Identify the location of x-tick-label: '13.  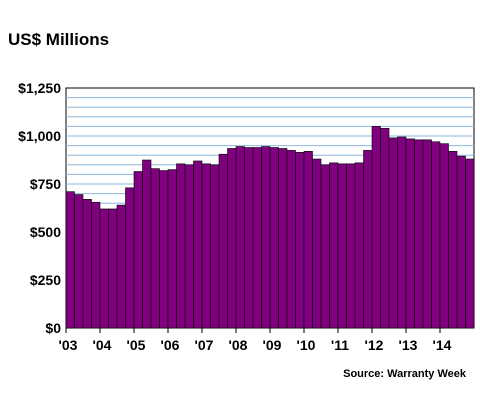
(408, 345).